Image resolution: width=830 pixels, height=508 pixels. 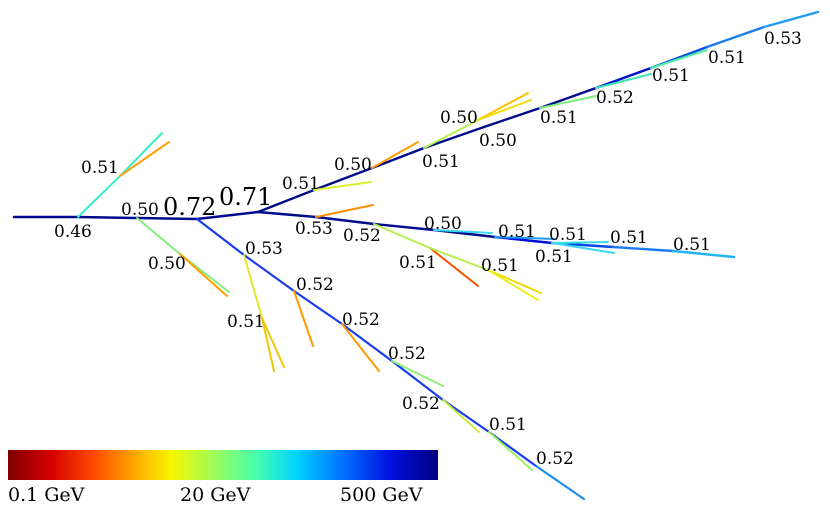 I want to click on node-label: 0.71, so click(x=245, y=197).